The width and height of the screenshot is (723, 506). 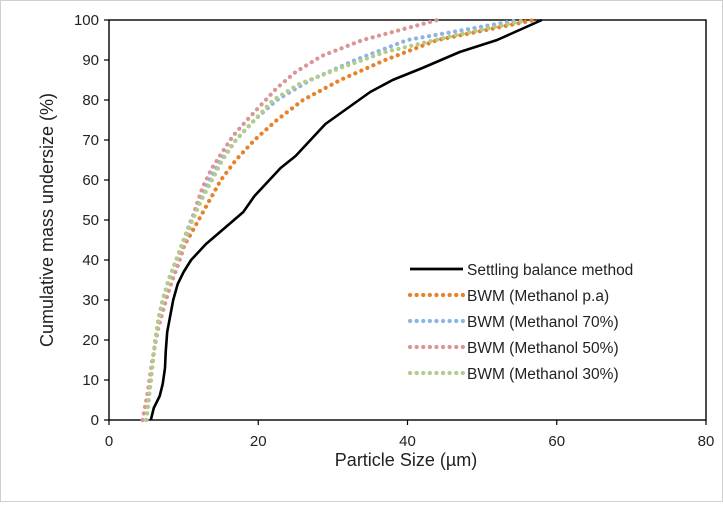 I want to click on legend-label: BWM (Methanol 30%), so click(x=543, y=374).